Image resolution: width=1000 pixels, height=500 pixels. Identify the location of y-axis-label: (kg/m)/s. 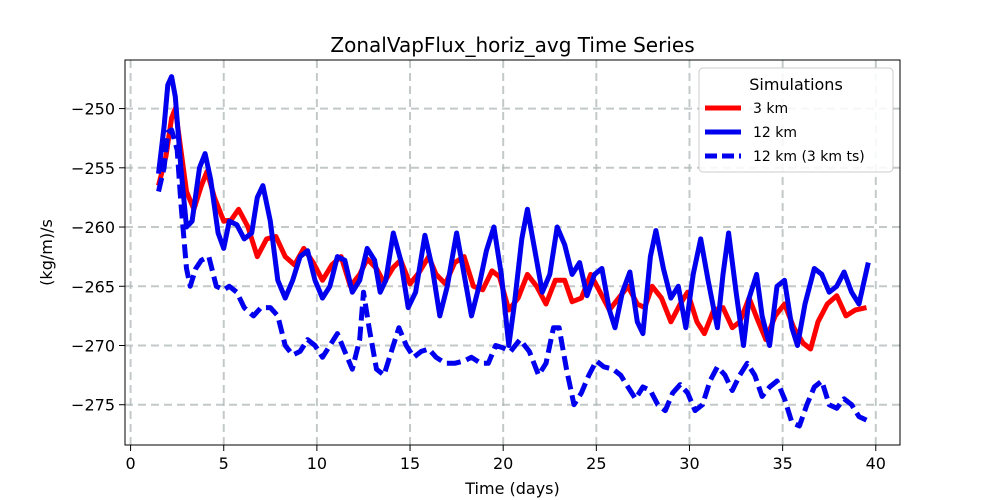
(46, 252).